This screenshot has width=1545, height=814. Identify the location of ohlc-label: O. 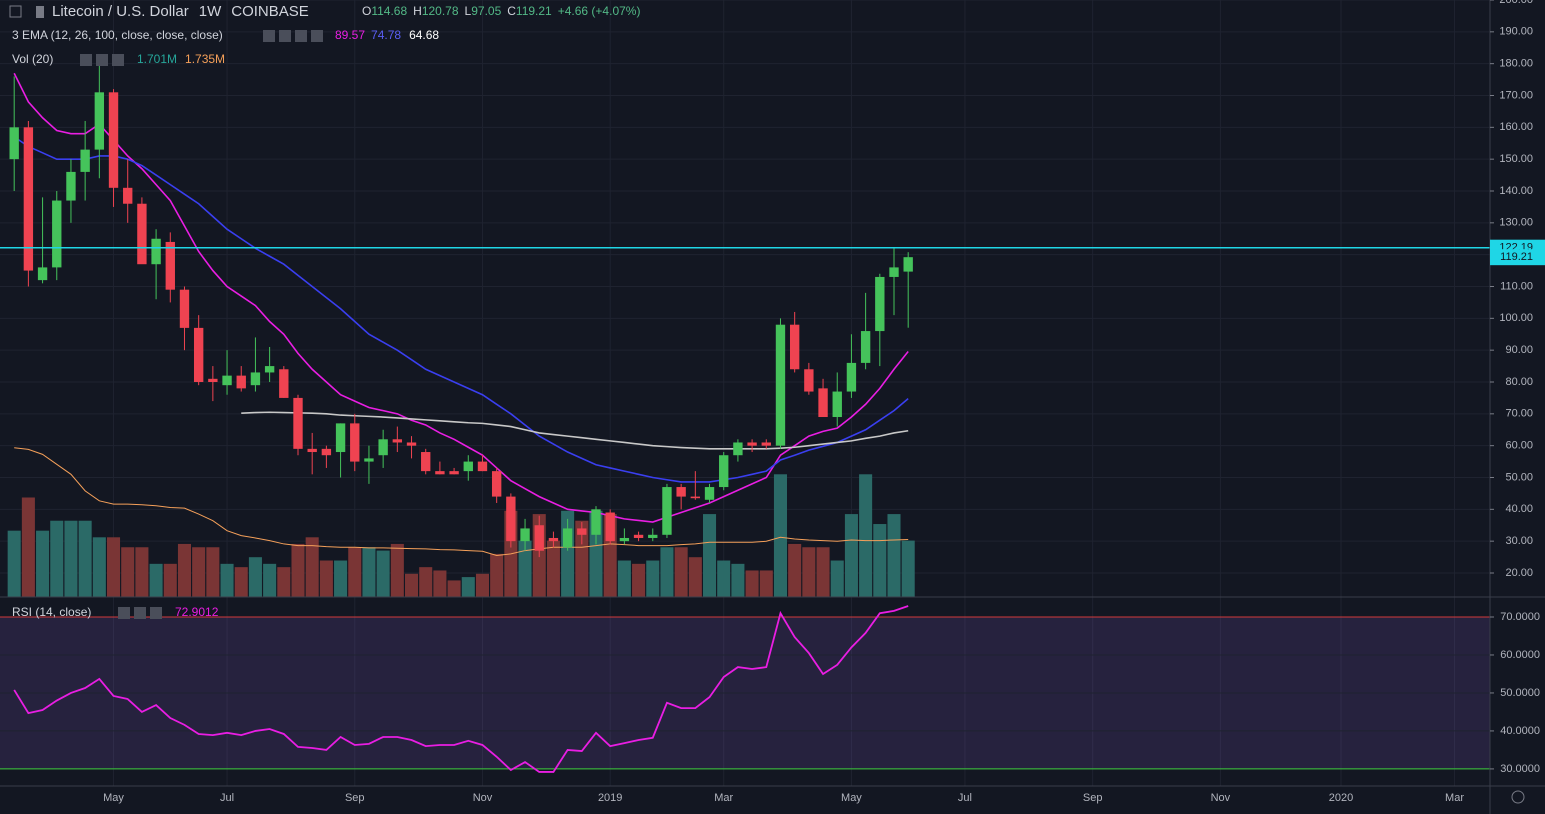
(366, 11).